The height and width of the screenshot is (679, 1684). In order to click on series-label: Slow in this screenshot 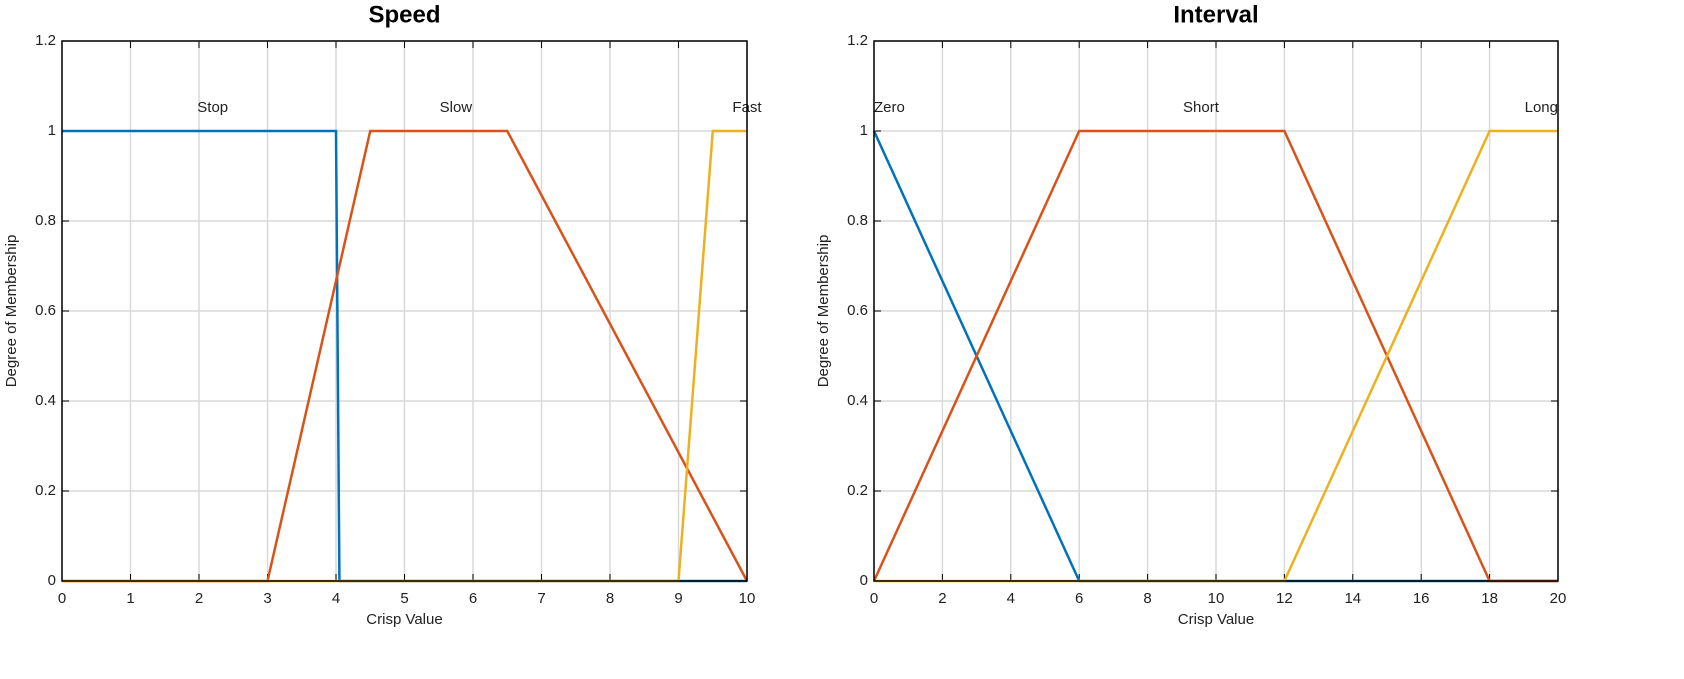, I will do `click(456, 107)`.